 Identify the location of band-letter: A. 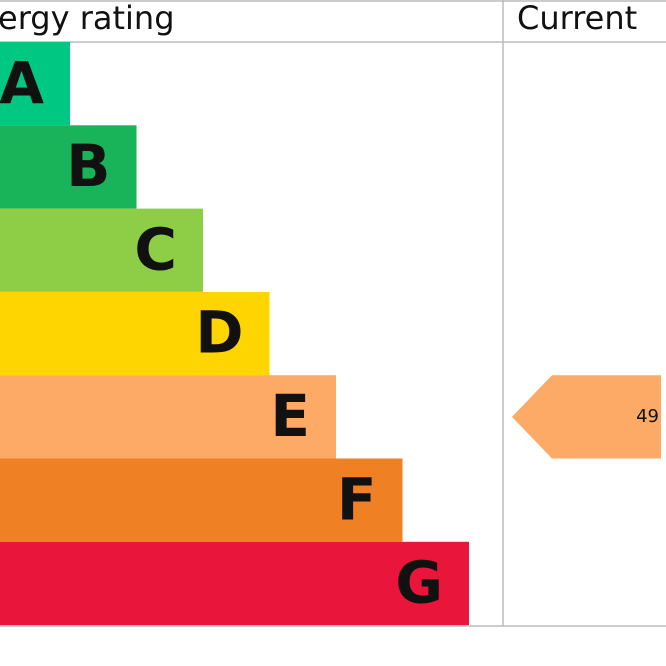
(22, 83).